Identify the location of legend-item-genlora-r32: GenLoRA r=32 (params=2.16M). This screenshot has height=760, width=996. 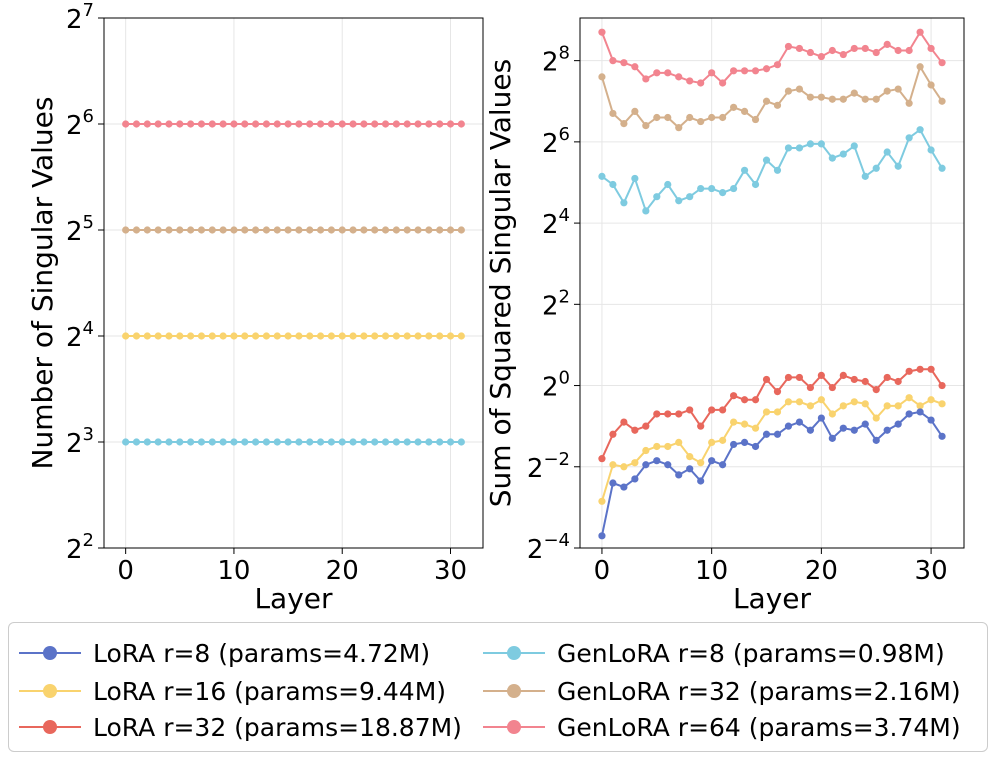
(722, 691).